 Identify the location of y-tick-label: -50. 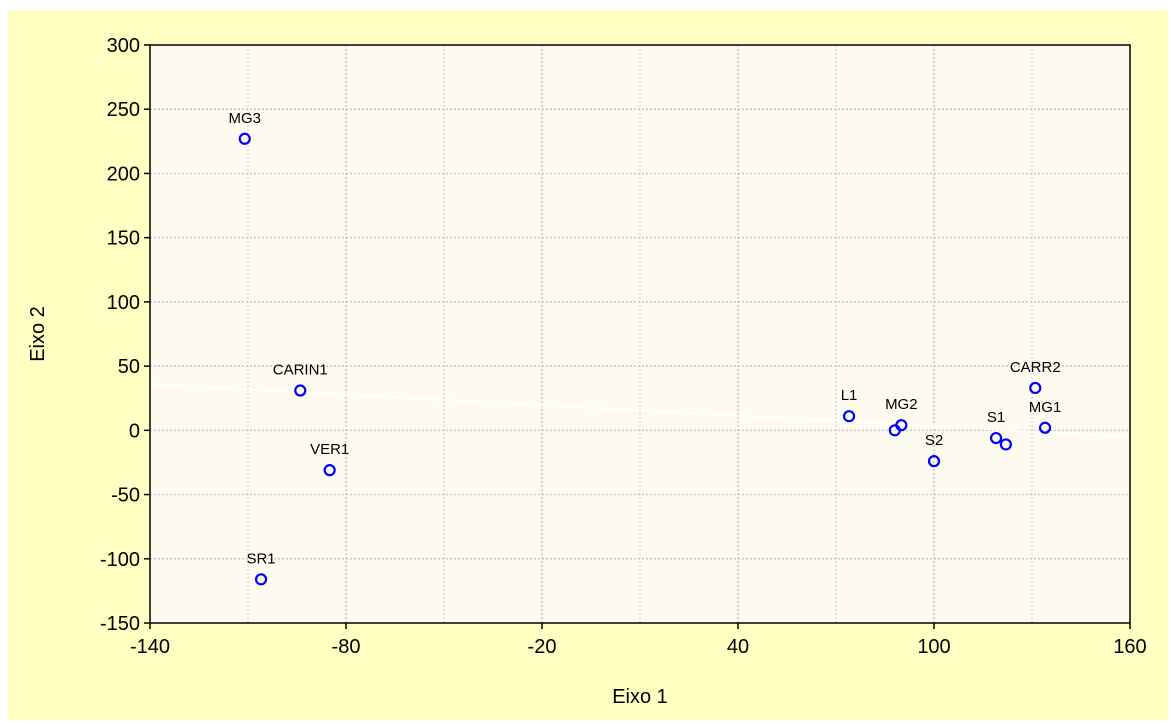
(125, 496).